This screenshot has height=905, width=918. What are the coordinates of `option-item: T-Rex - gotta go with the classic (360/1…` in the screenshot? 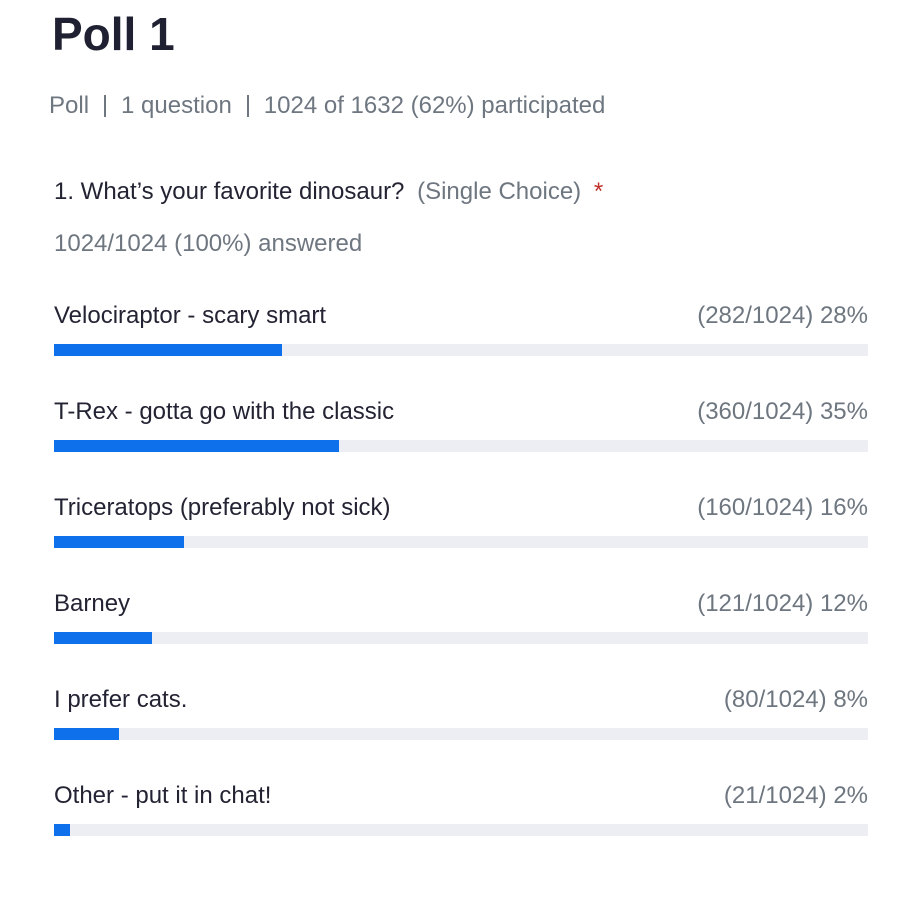 It's located at (461, 444).